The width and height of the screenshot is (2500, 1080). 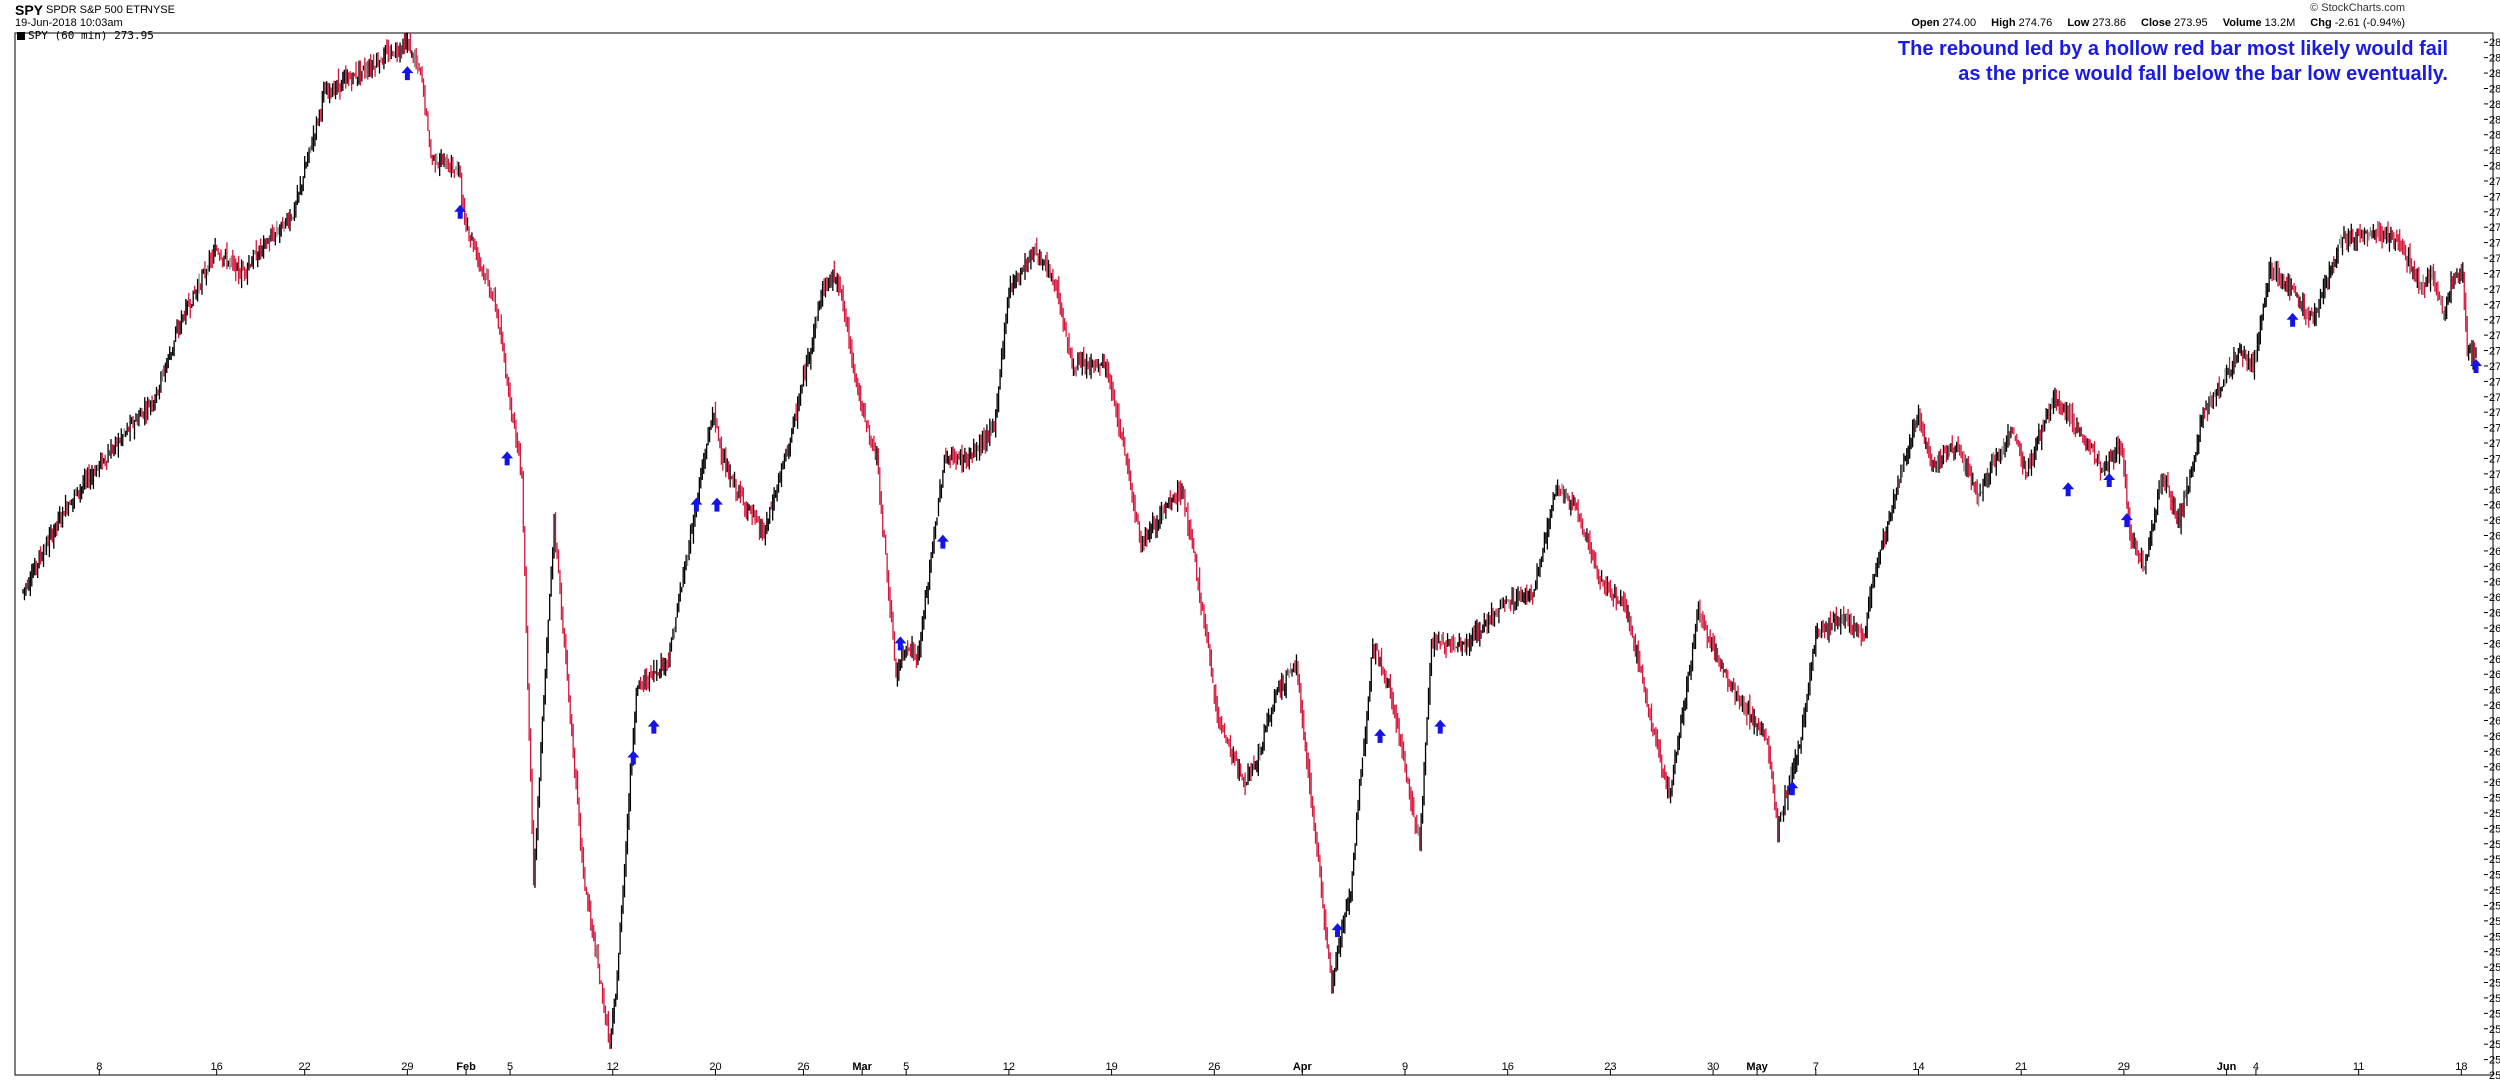 What do you see at coordinates (1405, 1067) in the screenshot?
I see `x-tick-label: 9` at bounding box center [1405, 1067].